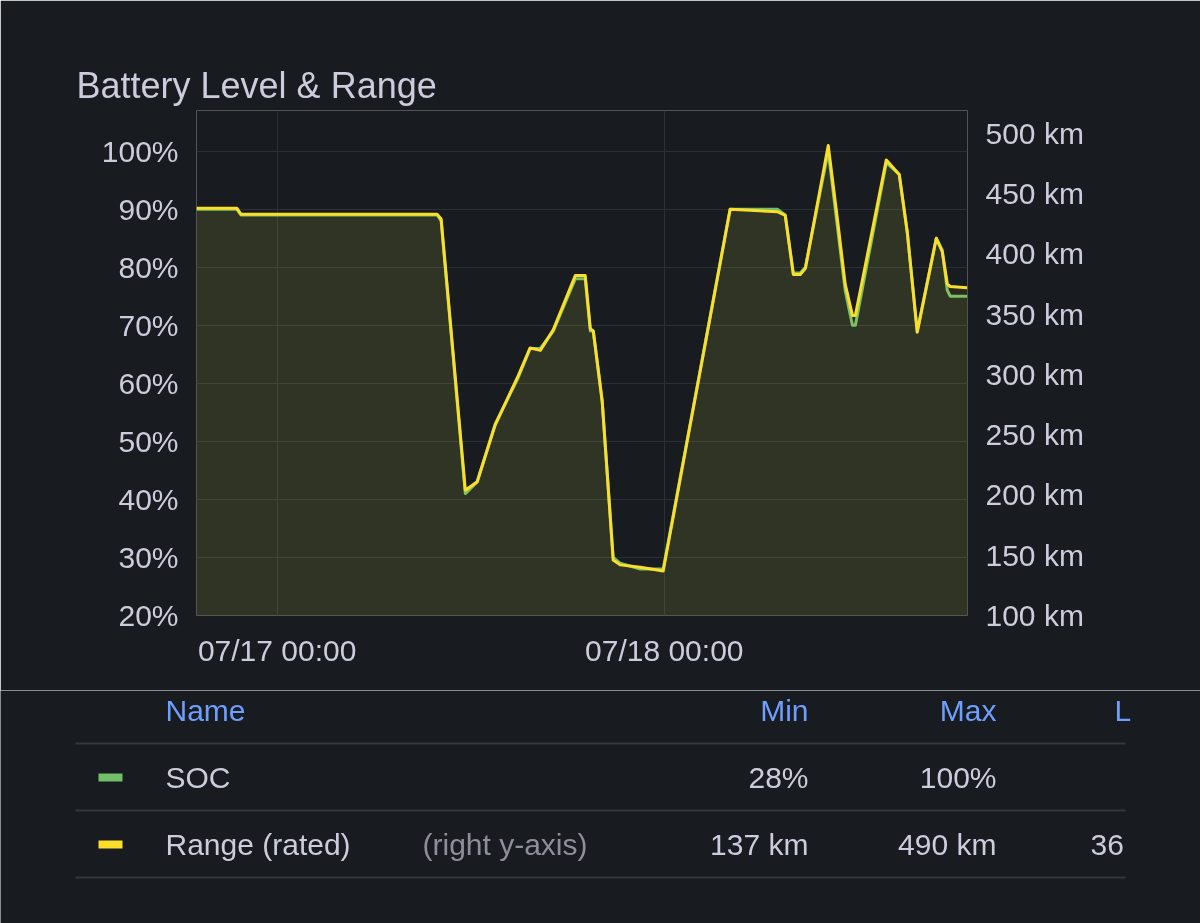 The image size is (1200, 923). I want to click on y-tick-label: 70%, so click(148, 325).